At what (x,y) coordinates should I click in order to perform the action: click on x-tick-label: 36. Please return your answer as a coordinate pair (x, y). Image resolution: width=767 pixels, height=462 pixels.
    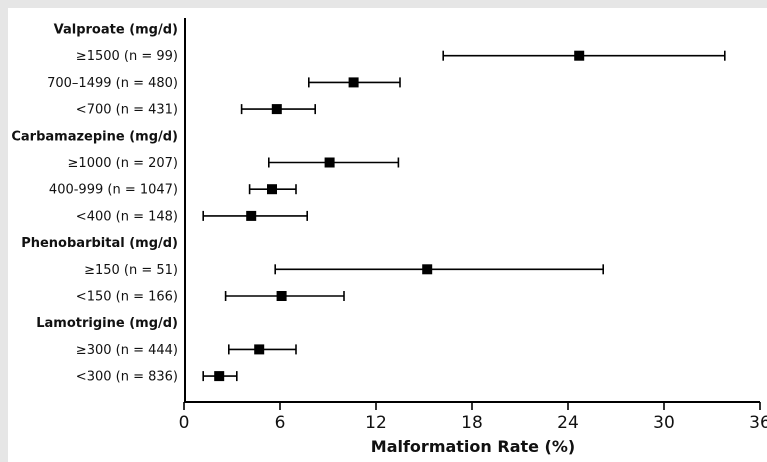
    Looking at the image, I should click on (758, 423).